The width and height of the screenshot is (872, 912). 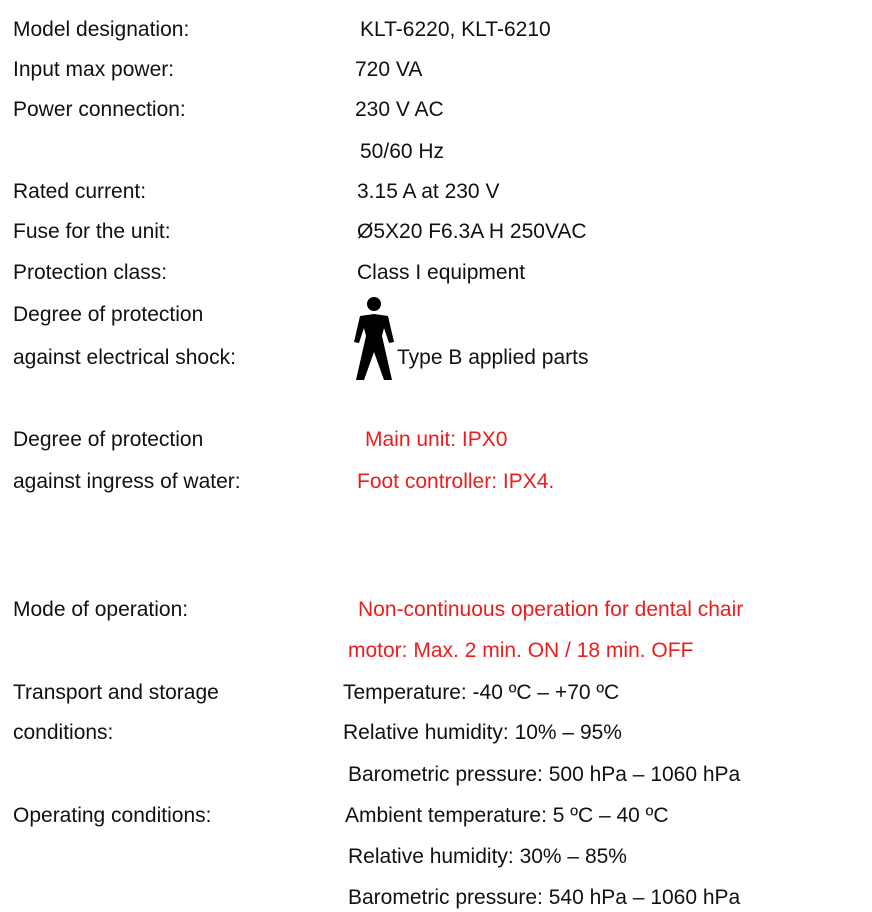 I want to click on label: Mode of operation:, so click(x=101, y=609).